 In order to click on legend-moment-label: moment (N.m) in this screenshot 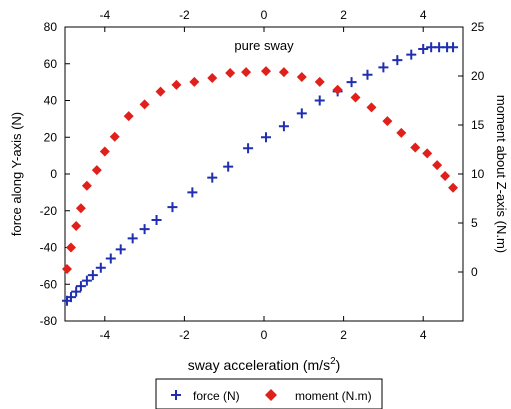, I will do `click(333, 396)`.